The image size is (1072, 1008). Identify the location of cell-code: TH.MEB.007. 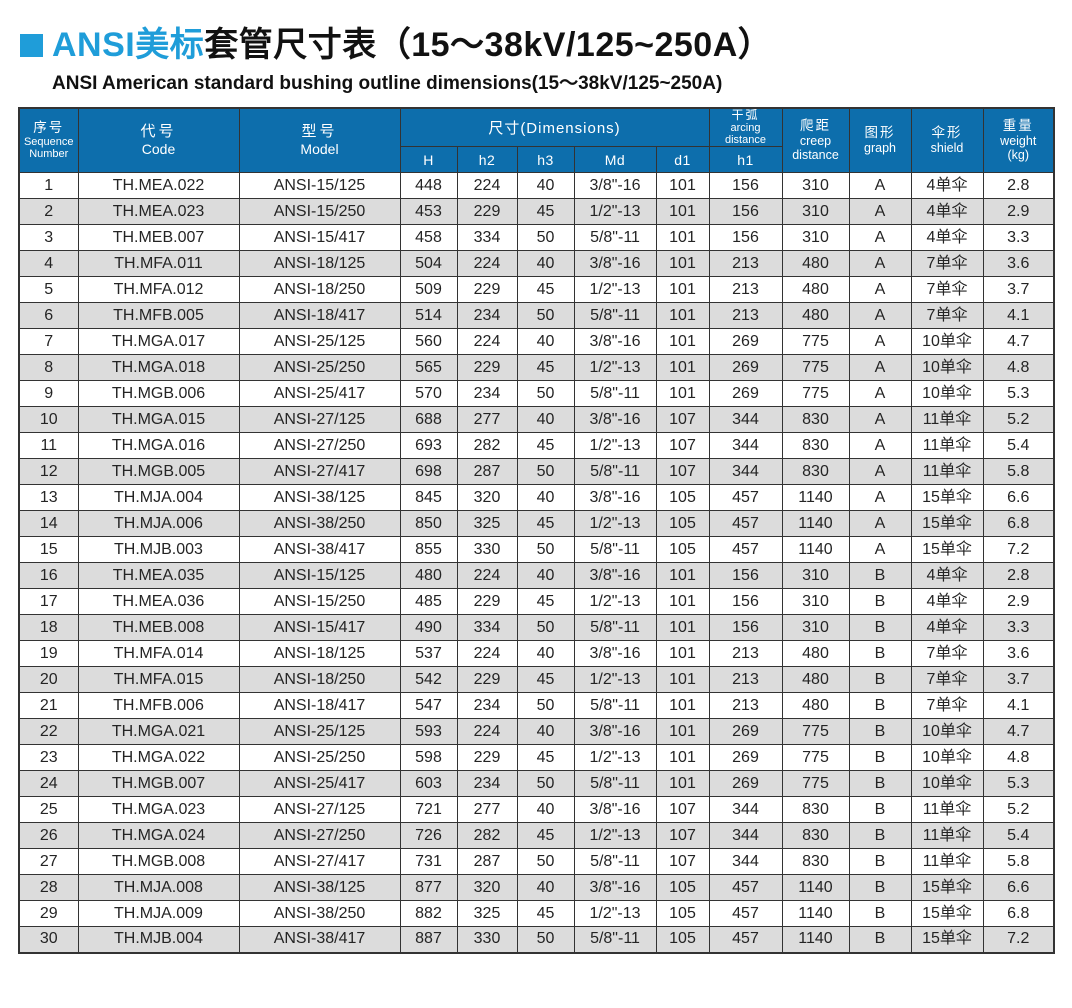
(158, 238).